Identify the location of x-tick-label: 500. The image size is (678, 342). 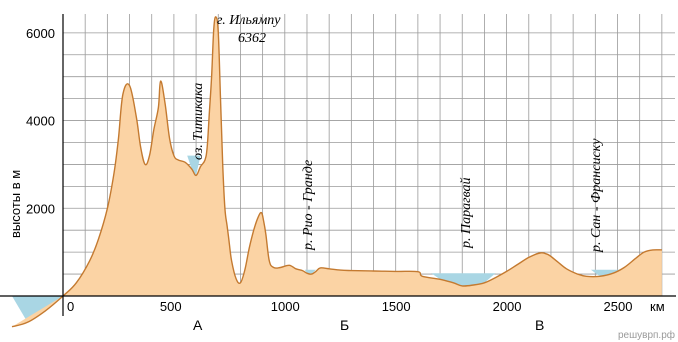
(171, 306).